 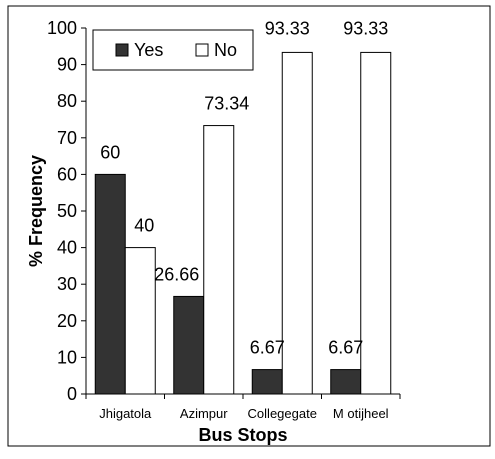 I want to click on legend: Yes No, so click(x=173, y=50).